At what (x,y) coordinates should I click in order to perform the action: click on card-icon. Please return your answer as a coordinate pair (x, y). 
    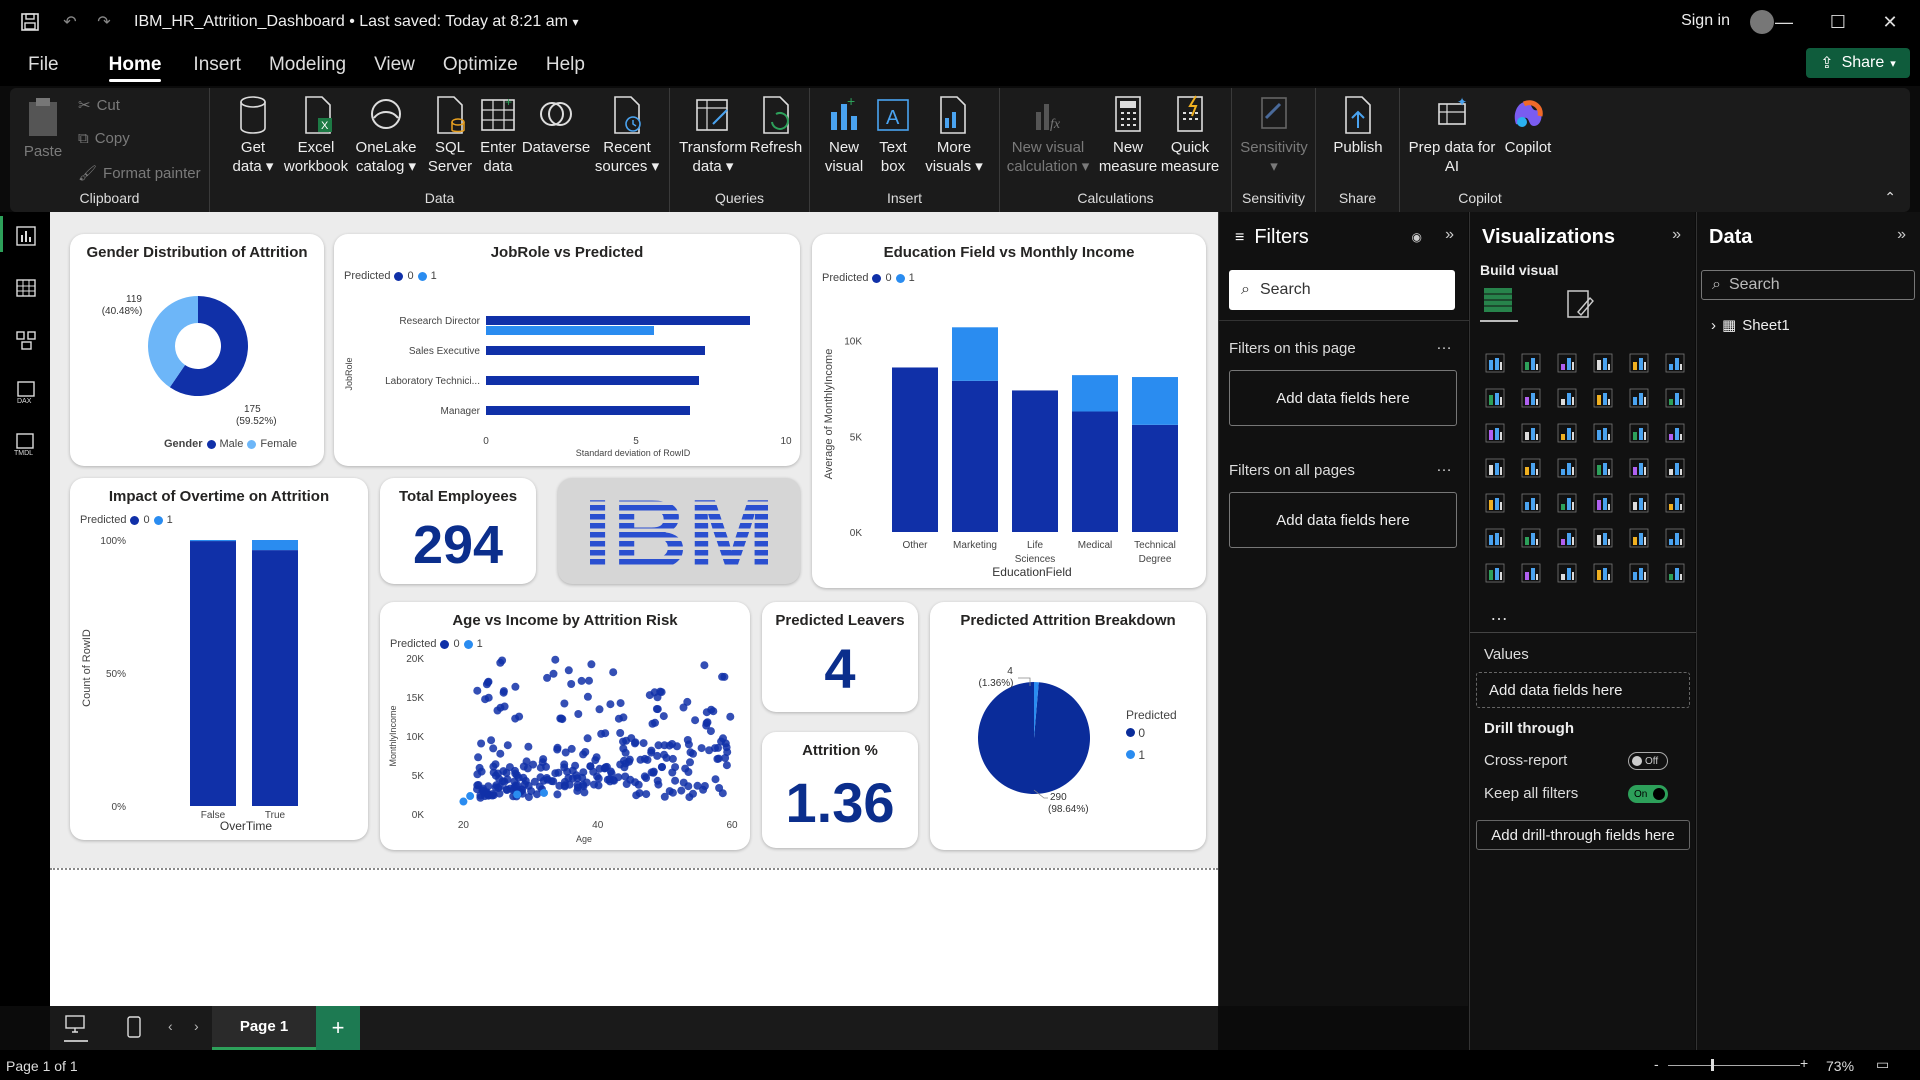
    Looking at the image, I should click on (1675, 468).